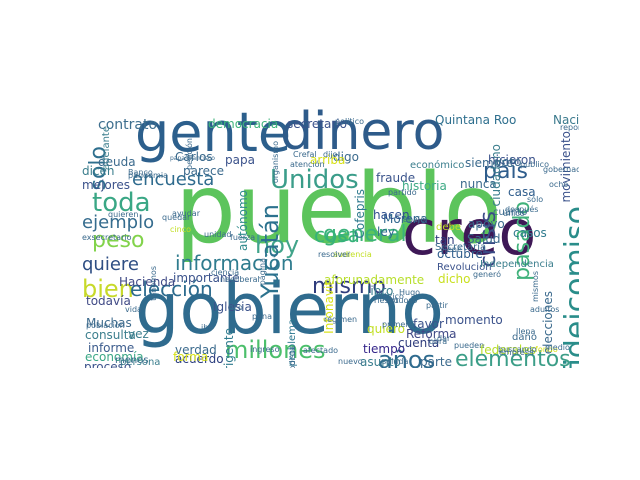  Describe the element at coordinates (307, 164) in the screenshot. I see `cloud-word-atencion: atención` at that location.